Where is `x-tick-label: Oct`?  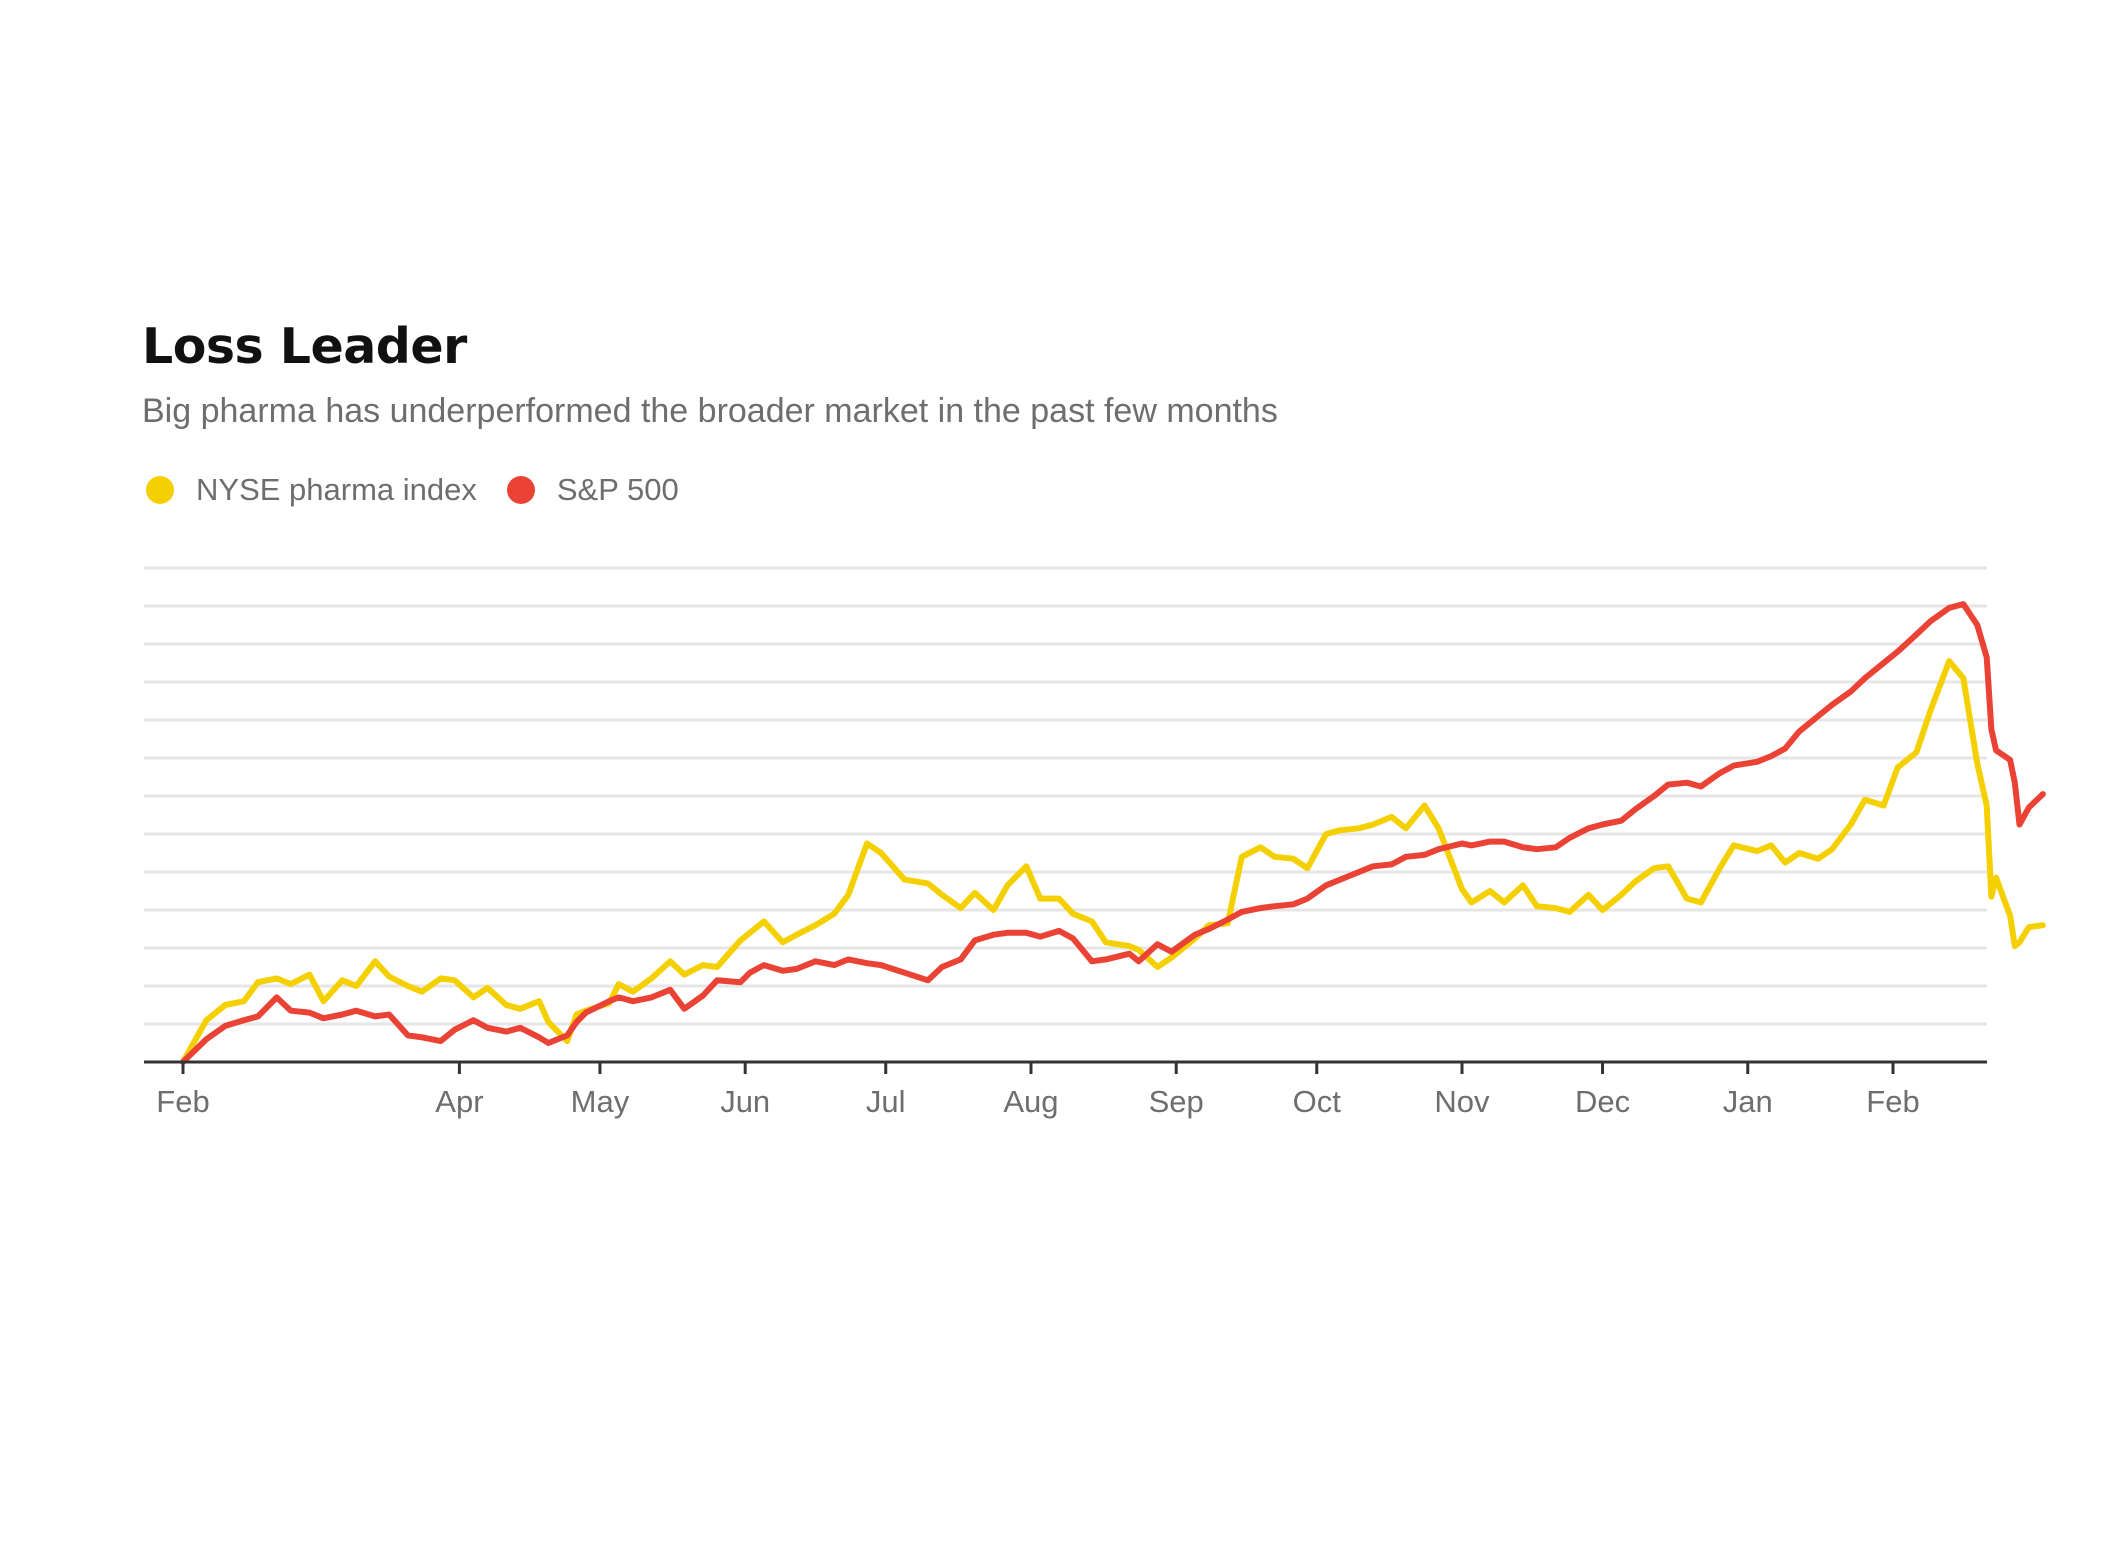
x-tick-label: Oct is located at coordinates (1317, 1101).